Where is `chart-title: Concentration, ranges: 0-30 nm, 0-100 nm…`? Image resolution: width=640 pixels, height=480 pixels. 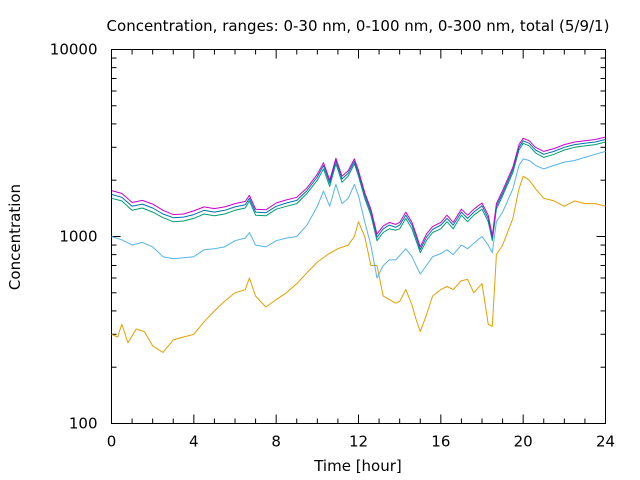 chart-title: Concentration, ranges: 0-30 nm, 0-100 nm… is located at coordinates (358, 26).